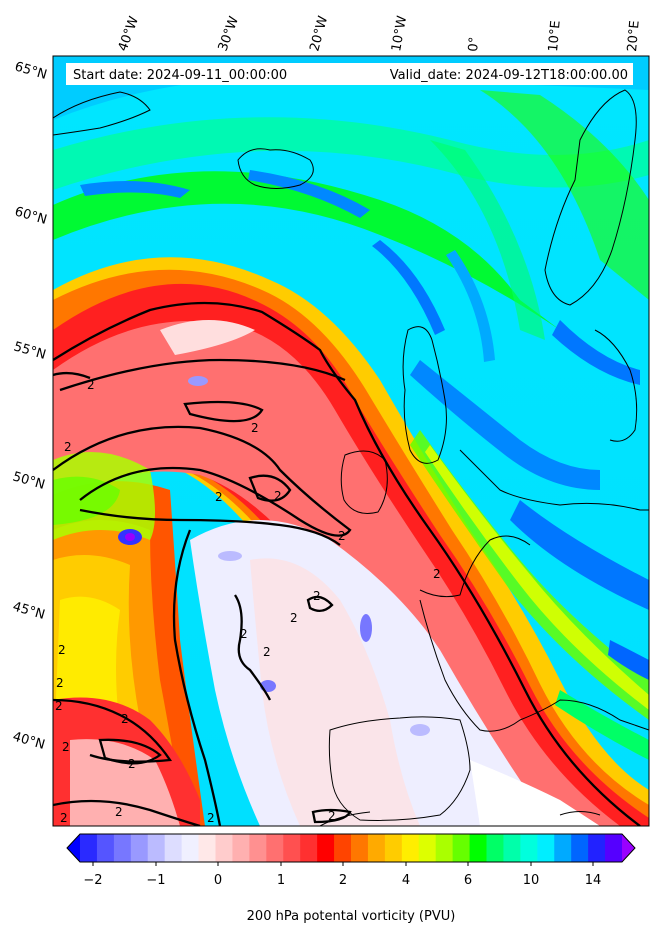 This screenshot has height=936, width=659. I want to click on scandinavia-coast, so click(590, 197).